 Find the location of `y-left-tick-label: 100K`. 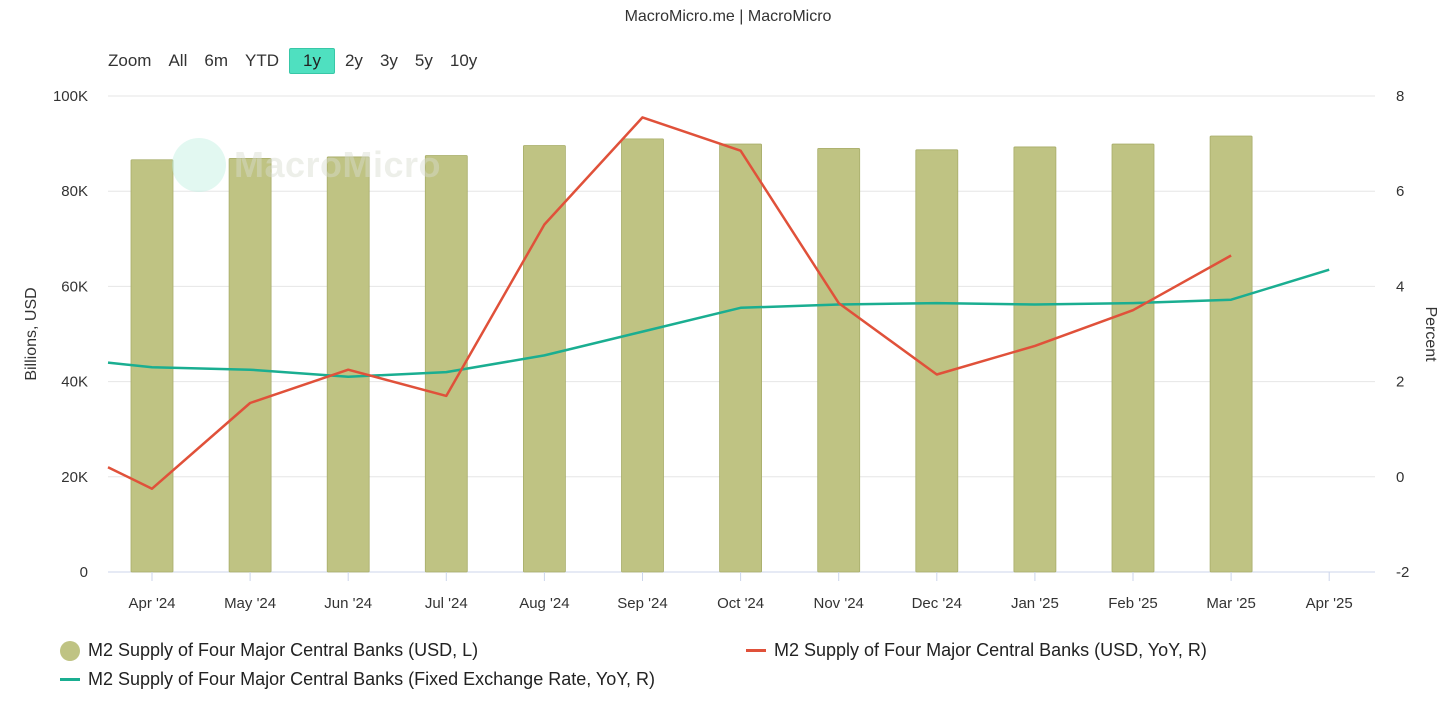

y-left-tick-label: 100K is located at coordinates (70, 96).